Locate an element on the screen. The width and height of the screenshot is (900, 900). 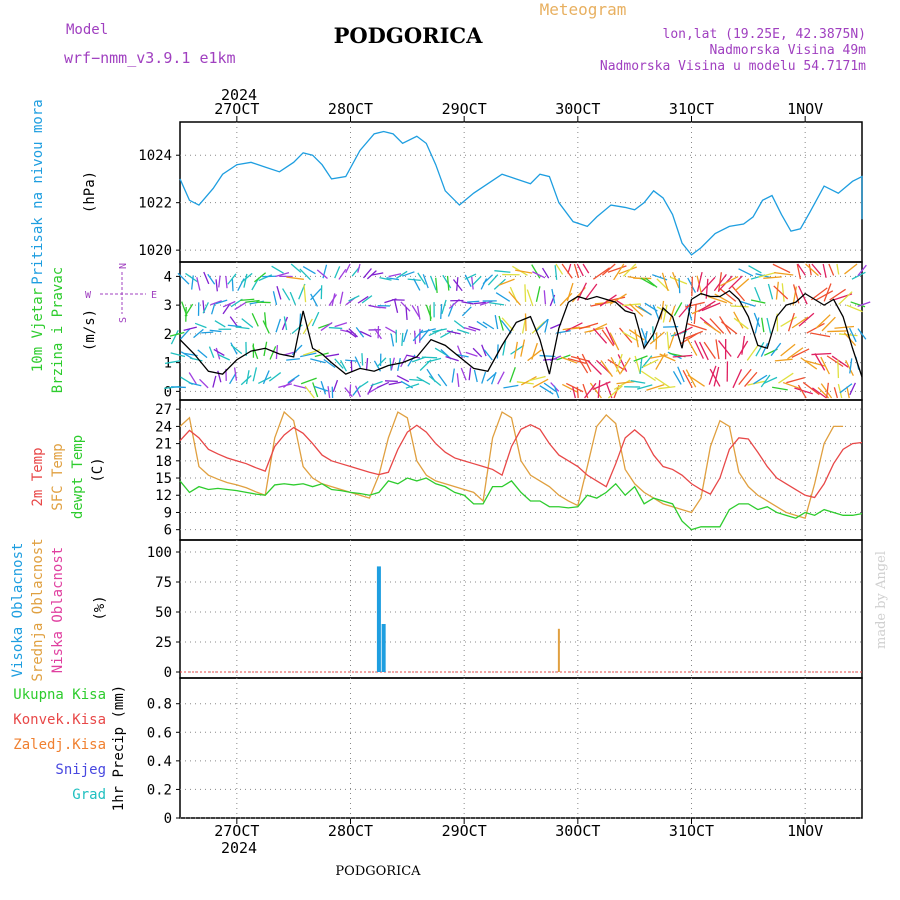
year-label-bottom: 2024 is located at coordinates (239, 848).